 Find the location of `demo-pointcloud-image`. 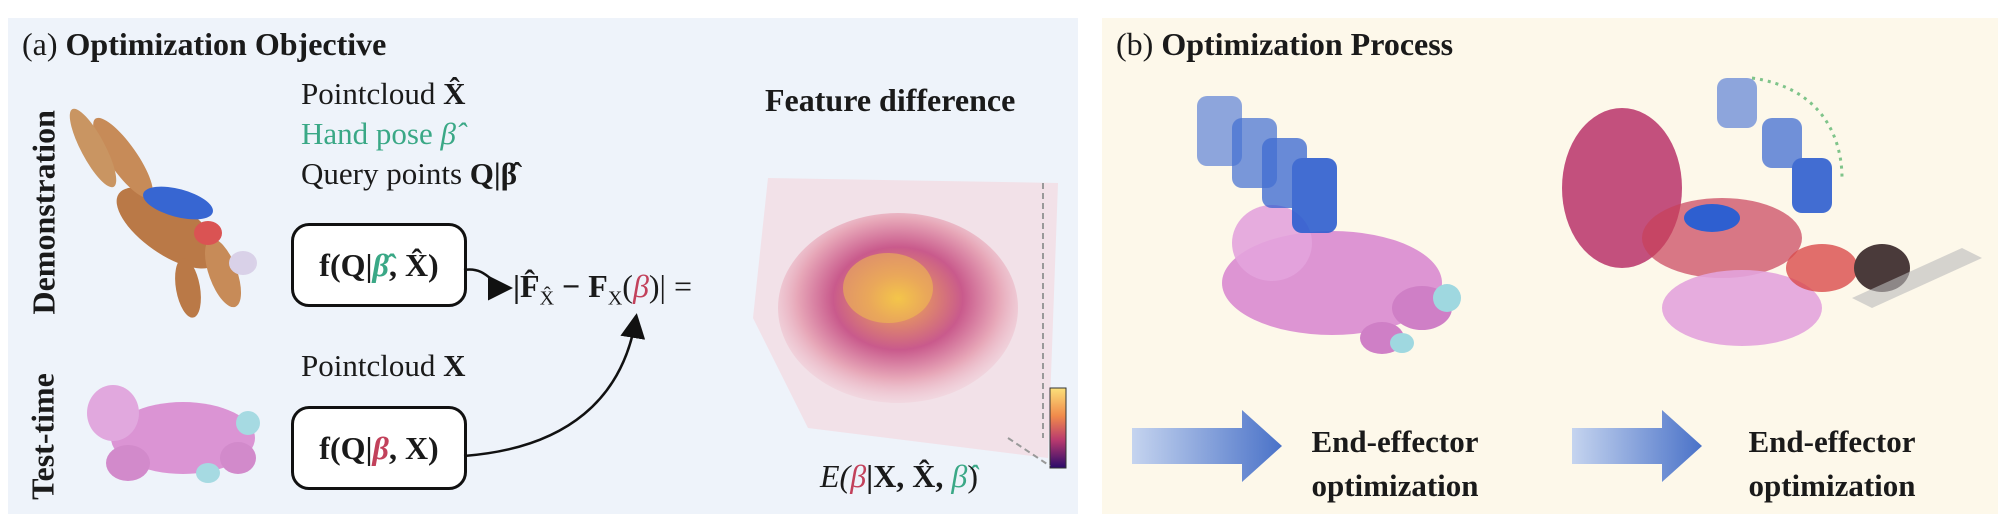

demo-pointcloud-image is located at coordinates (164, 295).